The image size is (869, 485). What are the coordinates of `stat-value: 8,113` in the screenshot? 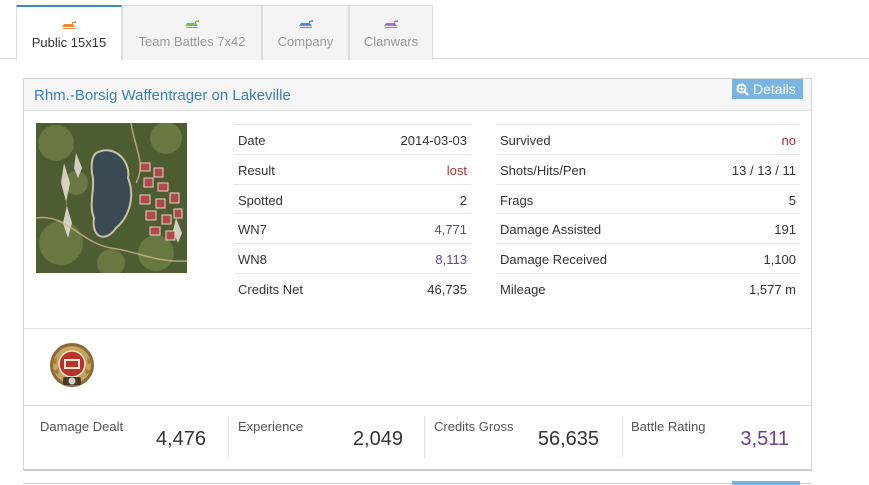 It's located at (451, 260).